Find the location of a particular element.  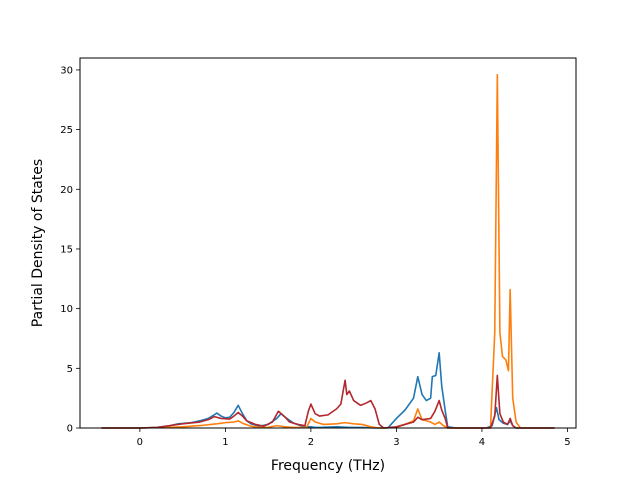

y-tick-label: 0 is located at coordinates (70, 429).